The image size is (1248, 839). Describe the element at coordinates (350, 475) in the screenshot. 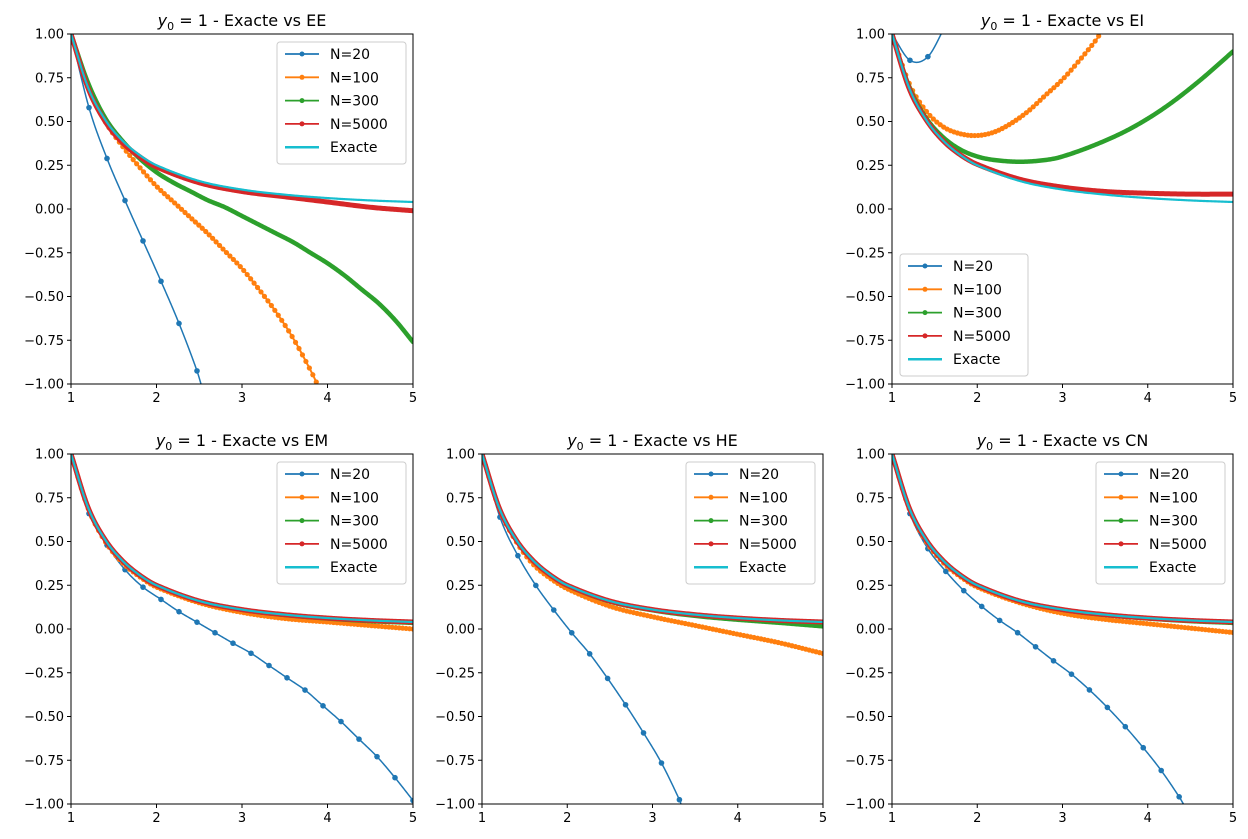

I see `legend-label: N=20` at that location.